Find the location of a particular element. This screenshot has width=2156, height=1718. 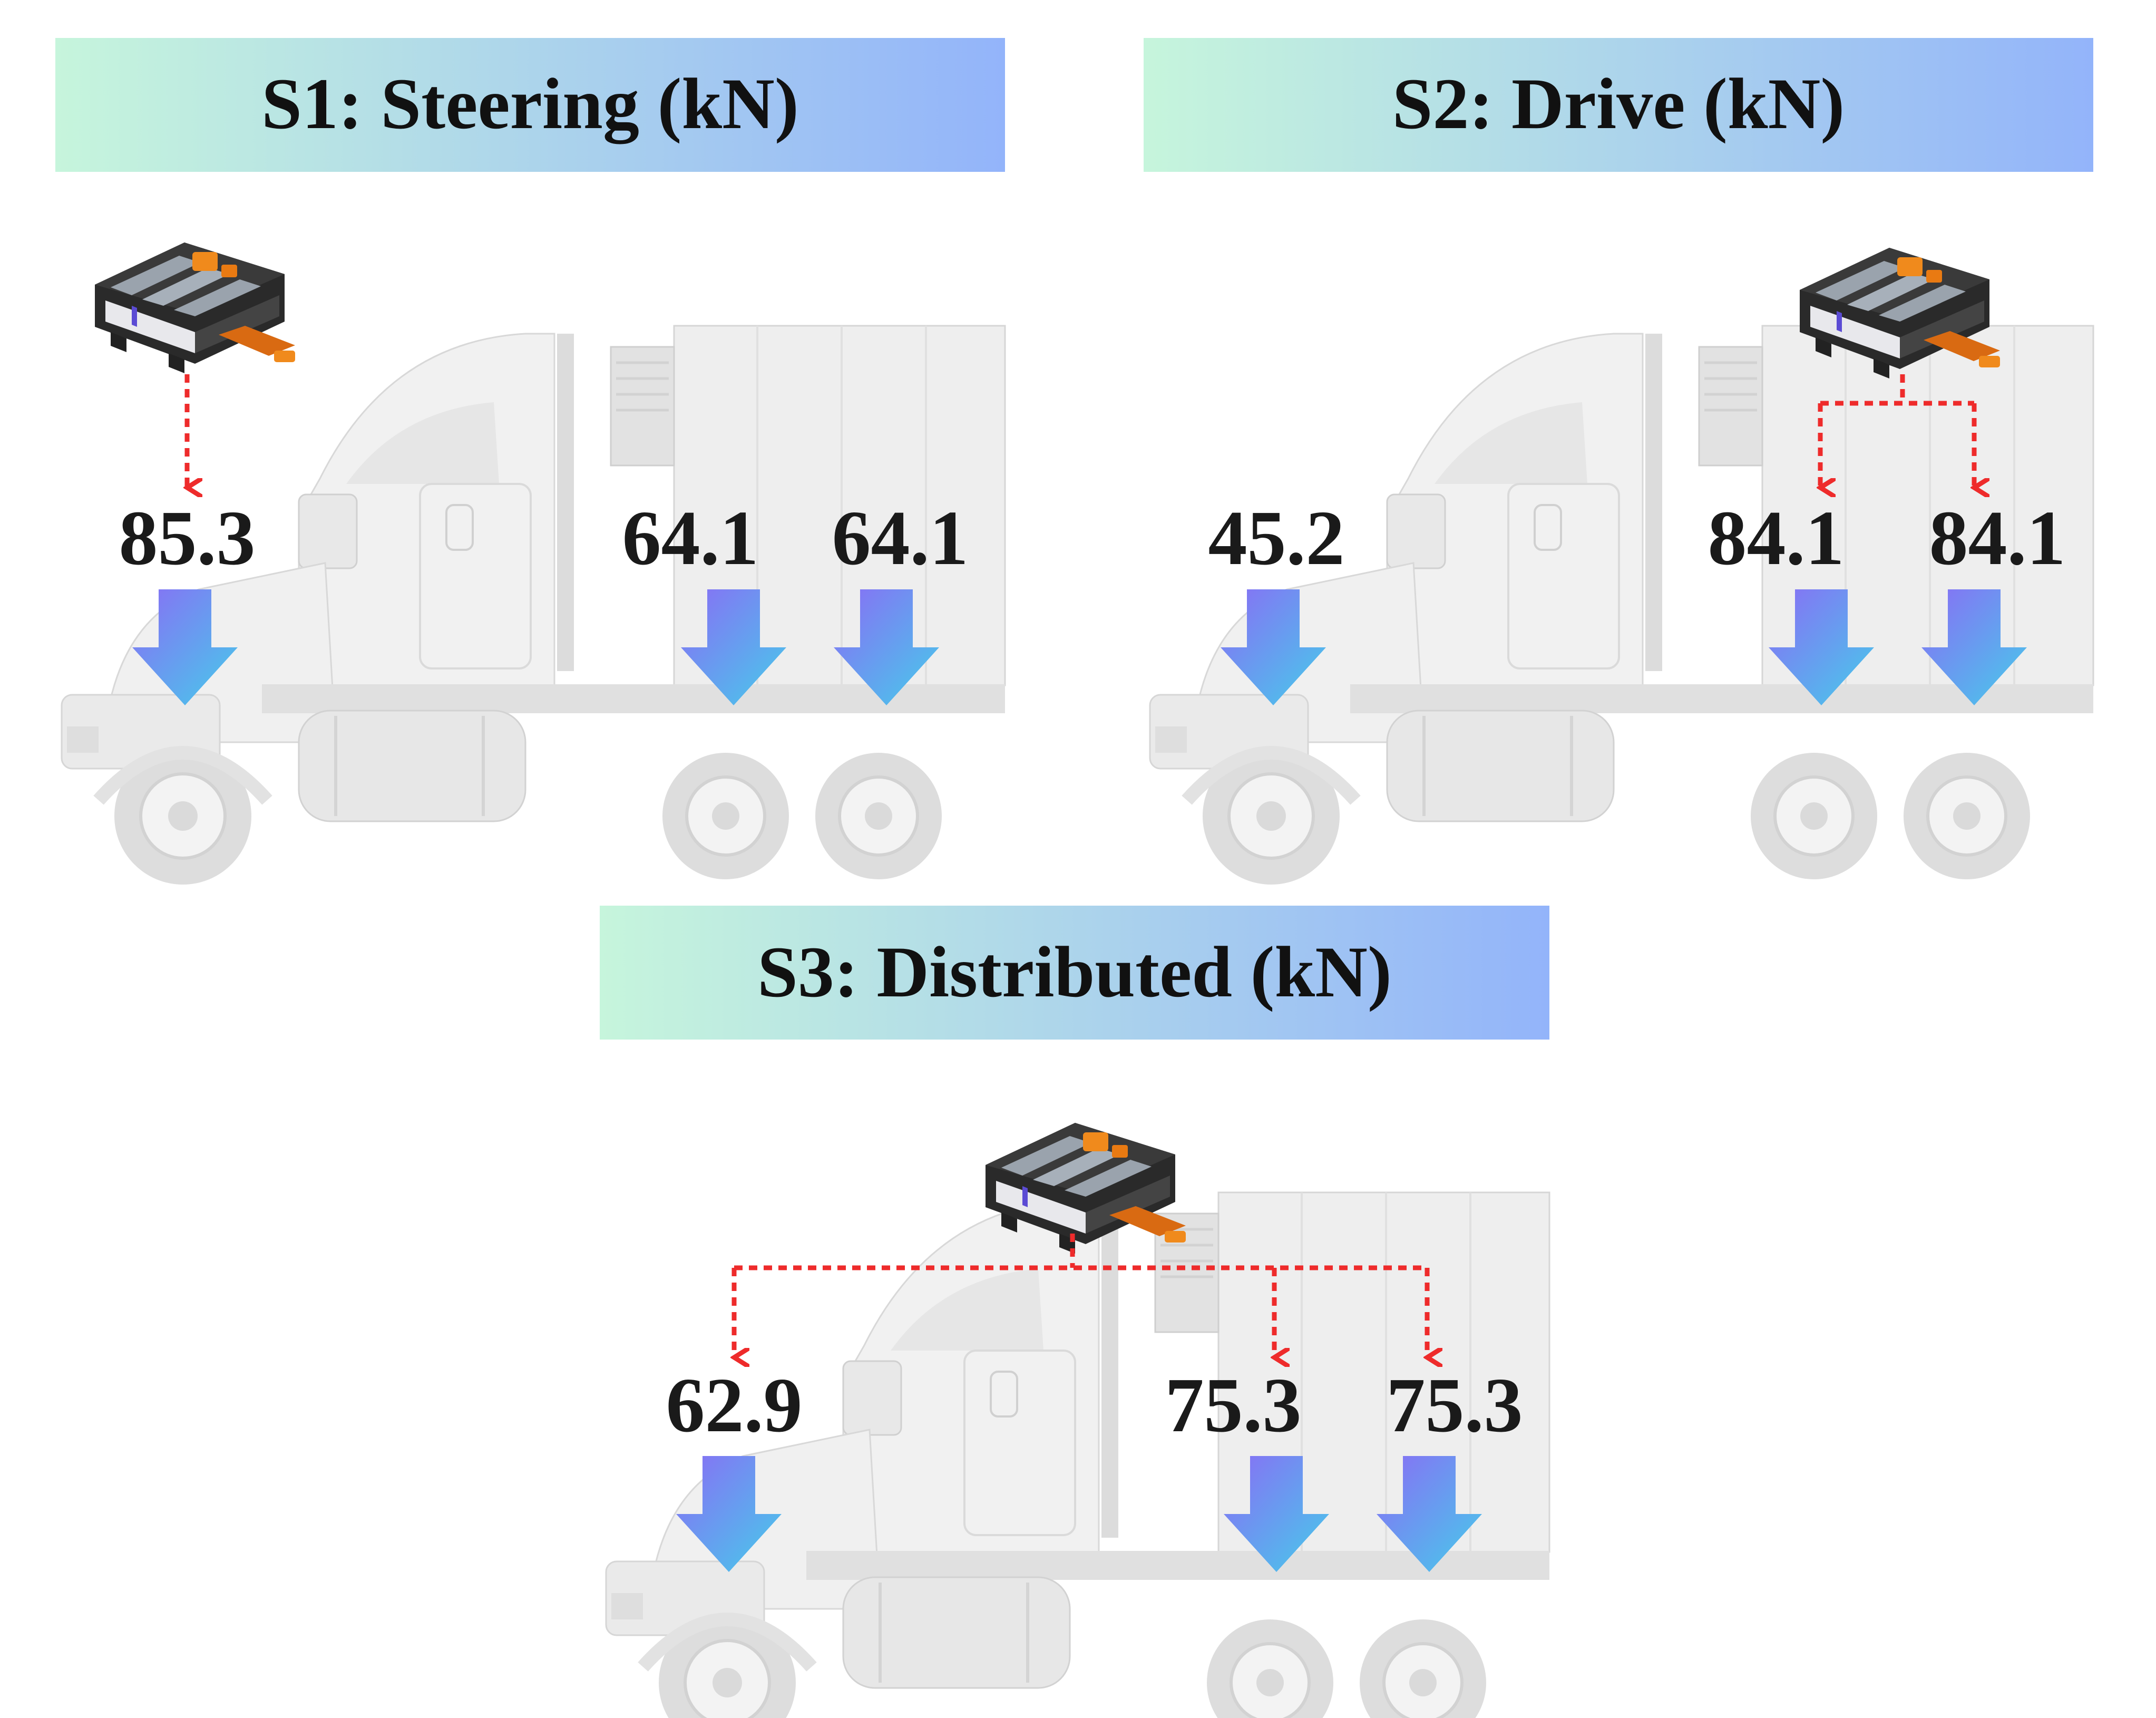

s3-title: S3: Distributed (kN) is located at coordinates (1074, 971).